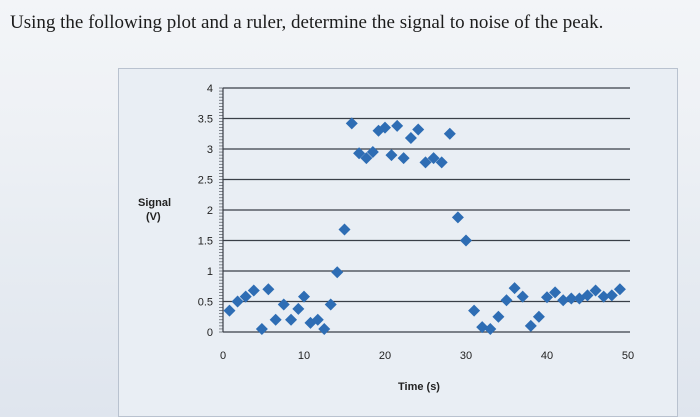 This screenshot has width=700, height=417. Describe the element at coordinates (385, 356) in the screenshot. I see `x-tick-label: 20` at that location.